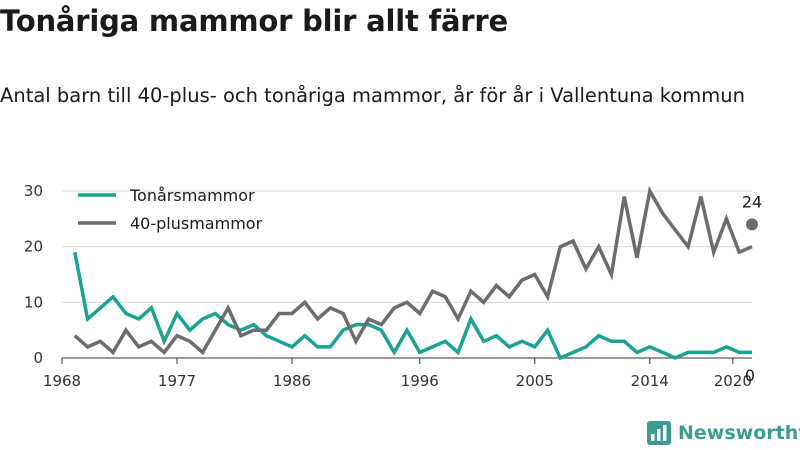  I want to click on end-value-label: 0, so click(750, 375).